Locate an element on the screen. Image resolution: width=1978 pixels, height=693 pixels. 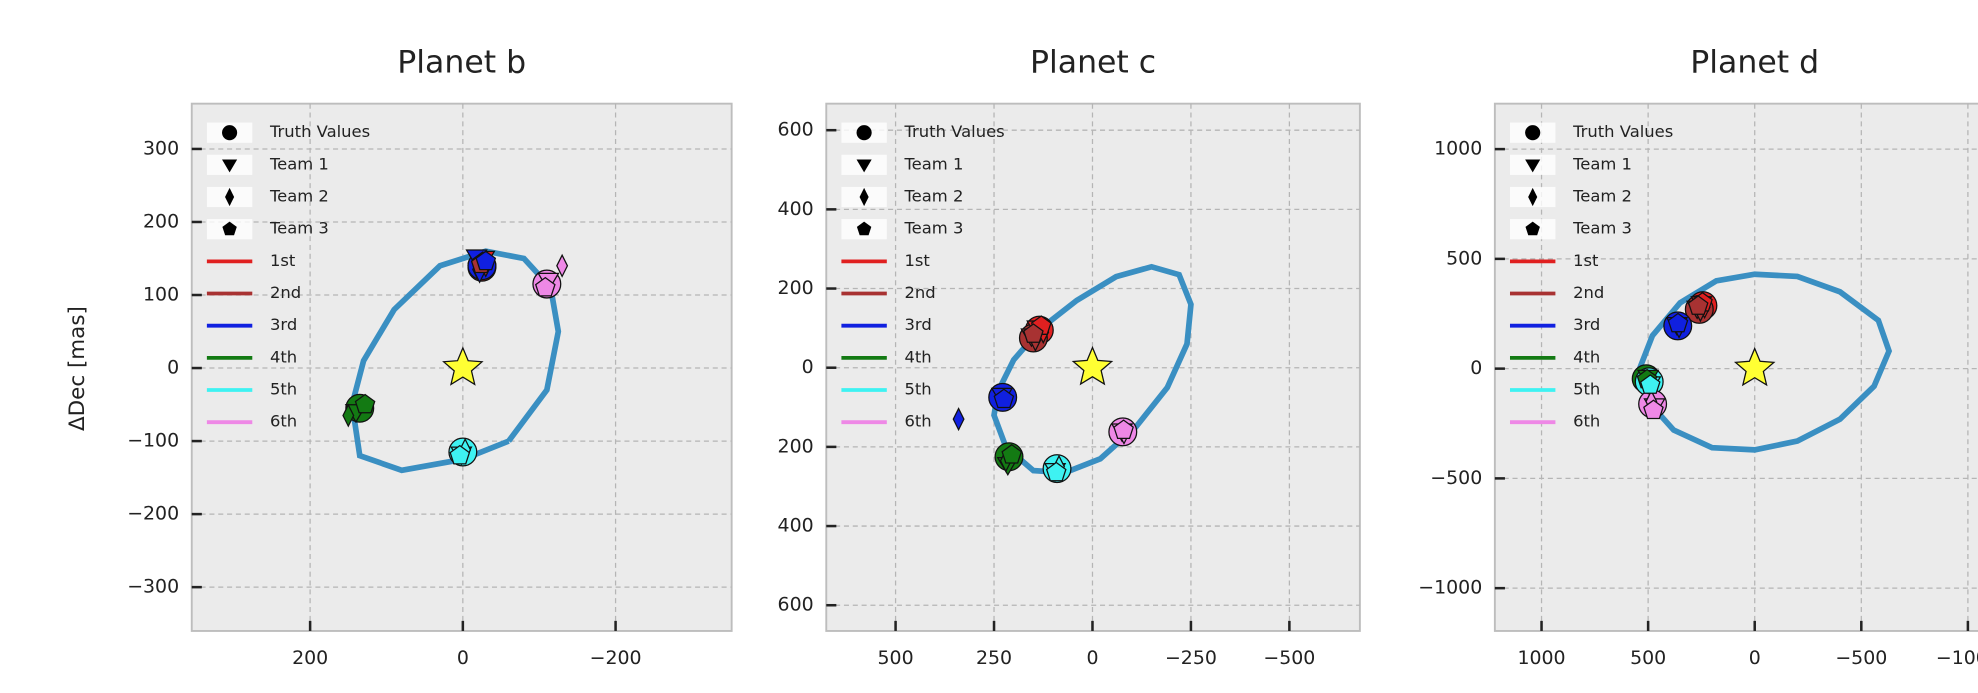
x-tick-label: 1000 is located at coordinates (1541, 658).